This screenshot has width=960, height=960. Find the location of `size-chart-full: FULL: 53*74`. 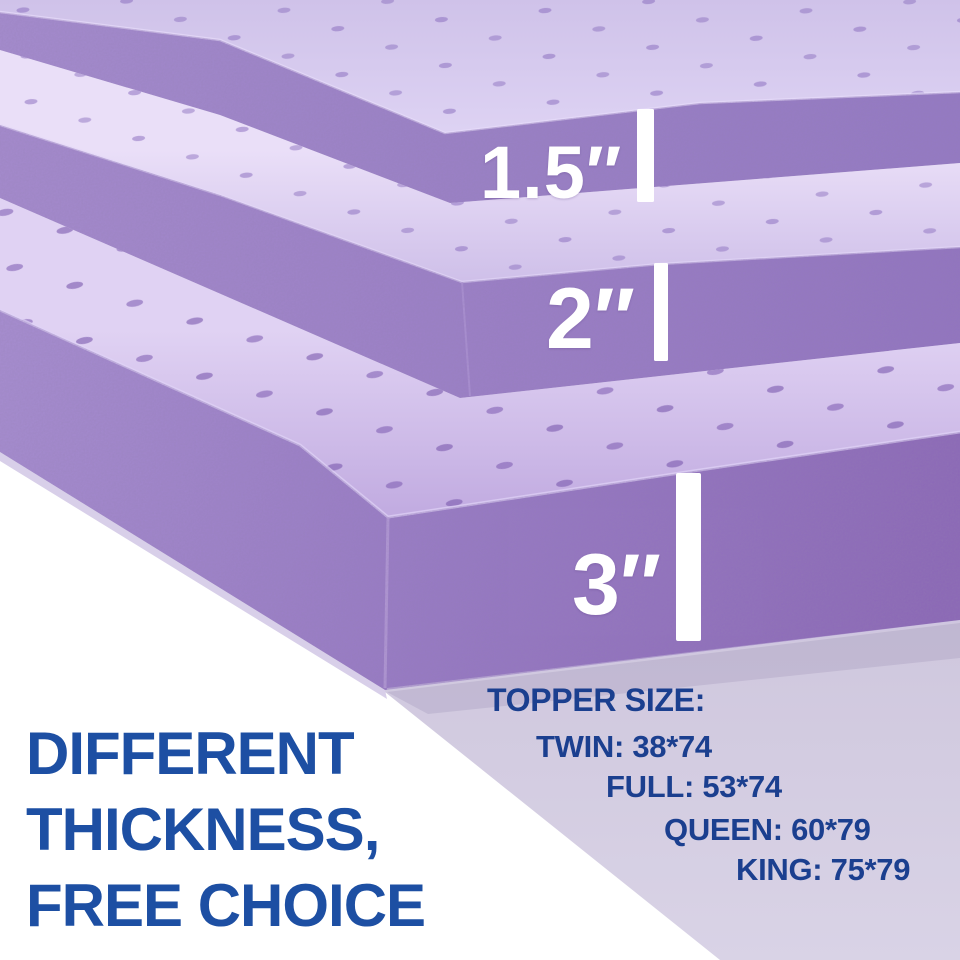

size-chart-full: FULL: 53*74 is located at coordinates (694, 786).